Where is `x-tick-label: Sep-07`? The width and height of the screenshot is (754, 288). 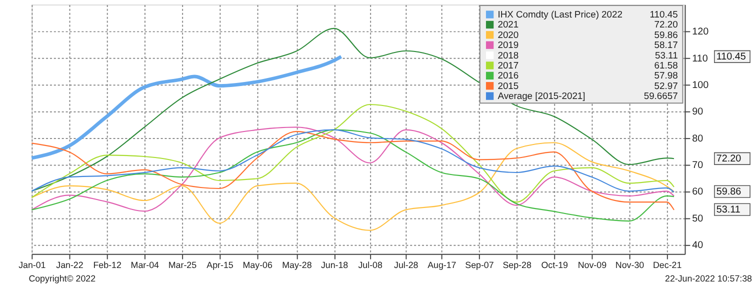 x-tick-label: Sep-07 is located at coordinates (479, 265).